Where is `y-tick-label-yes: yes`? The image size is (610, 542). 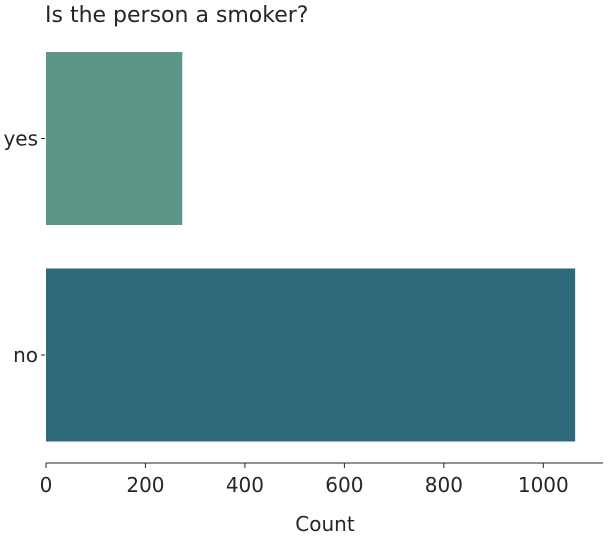
y-tick-label-yes: yes is located at coordinates (20, 139).